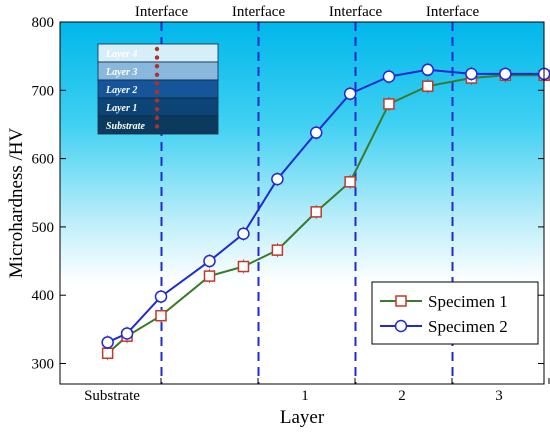 This screenshot has height=436, width=550. What do you see at coordinates (121, 54) in the screenshot?
I see `inset-label: Layer 4` at bounding box center [121, 54].